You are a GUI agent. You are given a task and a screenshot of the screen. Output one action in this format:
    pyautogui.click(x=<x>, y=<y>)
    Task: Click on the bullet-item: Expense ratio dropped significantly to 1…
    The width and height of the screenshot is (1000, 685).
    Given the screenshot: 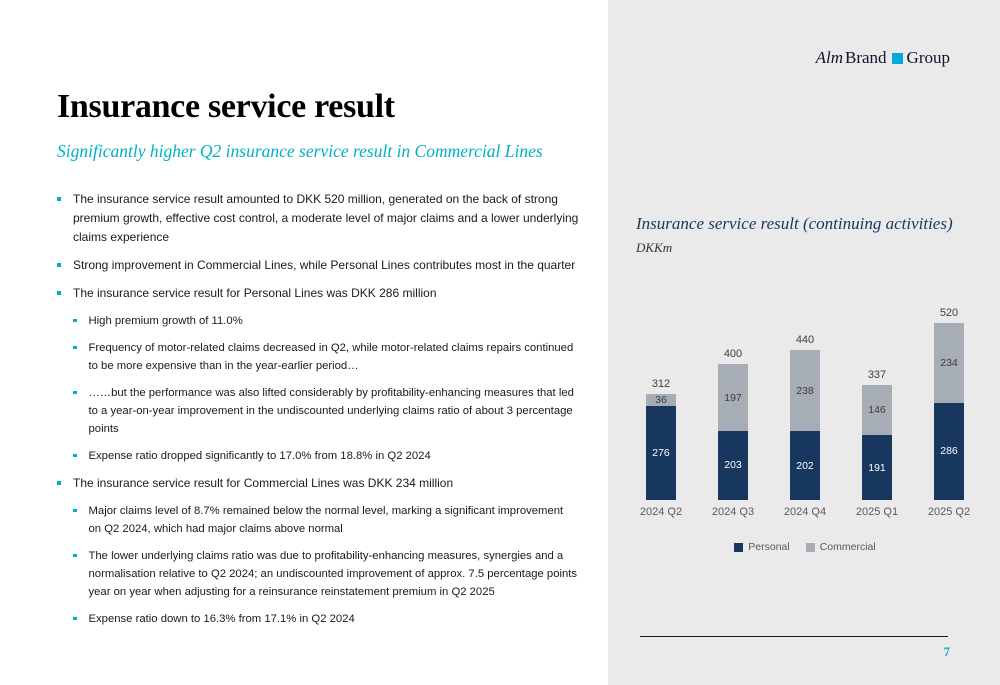 What is the action you would take?
    pyautogui.click(x=330, y=456)
    